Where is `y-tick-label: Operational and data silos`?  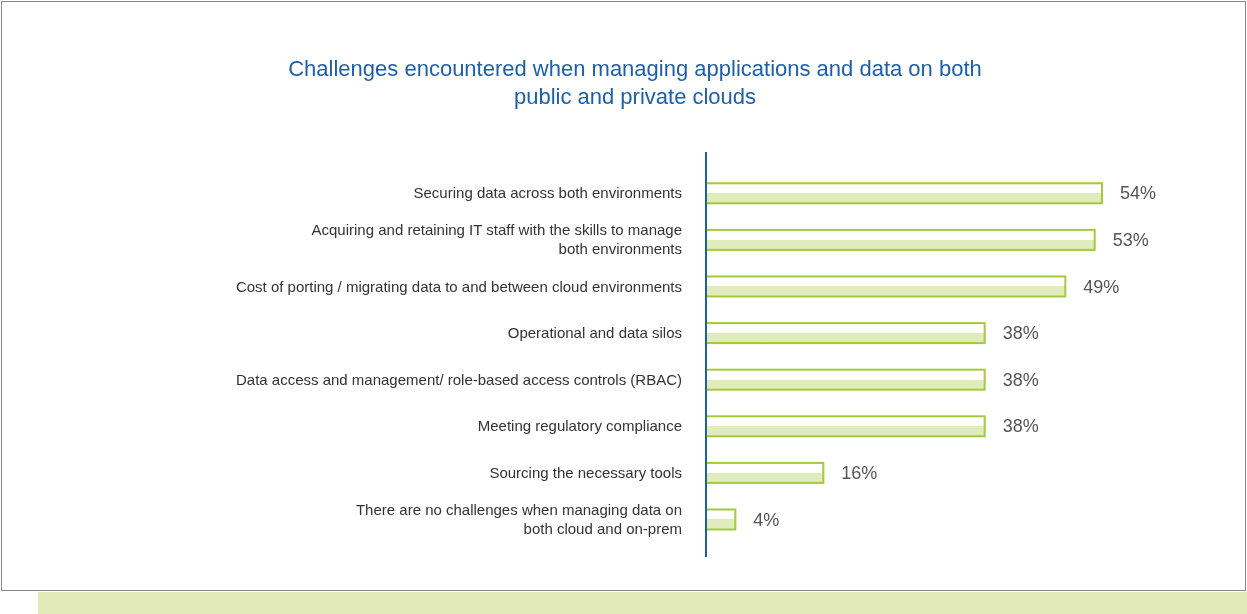
y-tick-label: Operational and data silos is located at coordinates (594, 333).